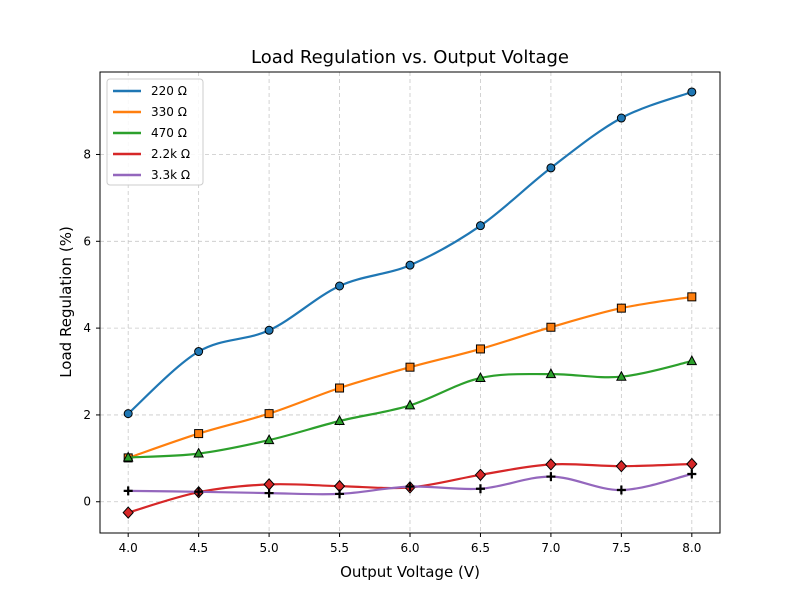 The image size is (800, 600). Describe the element at coordinates (169, 133) in the screenshot. I see `legend-label: 470 Ω` at that location.